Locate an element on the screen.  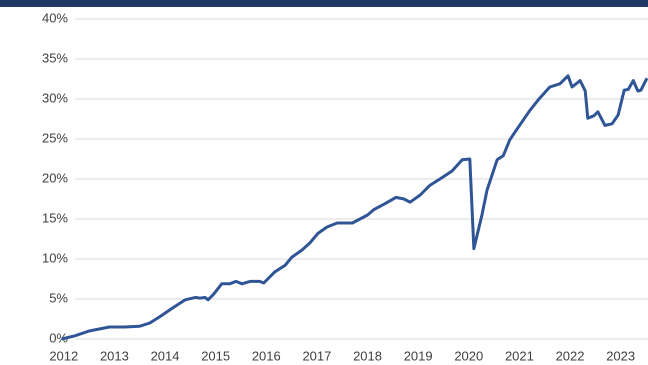
x-tick-label: 2016 is located at coordinates (266, 355).